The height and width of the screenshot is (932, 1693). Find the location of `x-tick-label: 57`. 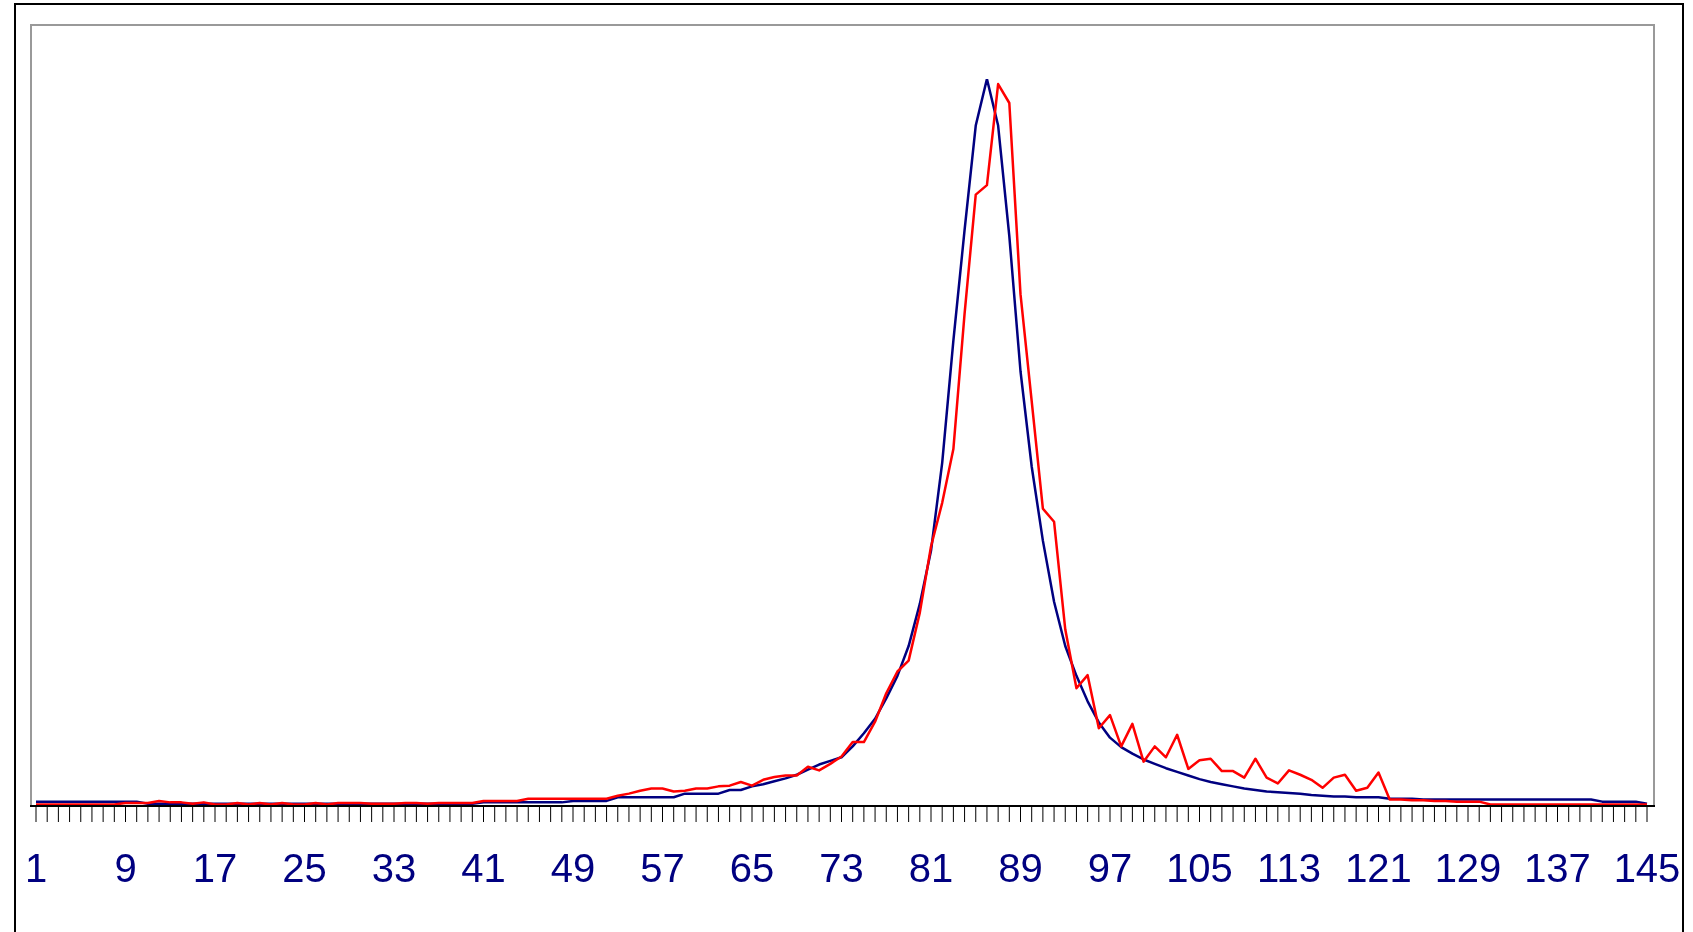

x-tick-label: 57 is located at coordinates (662, 868).